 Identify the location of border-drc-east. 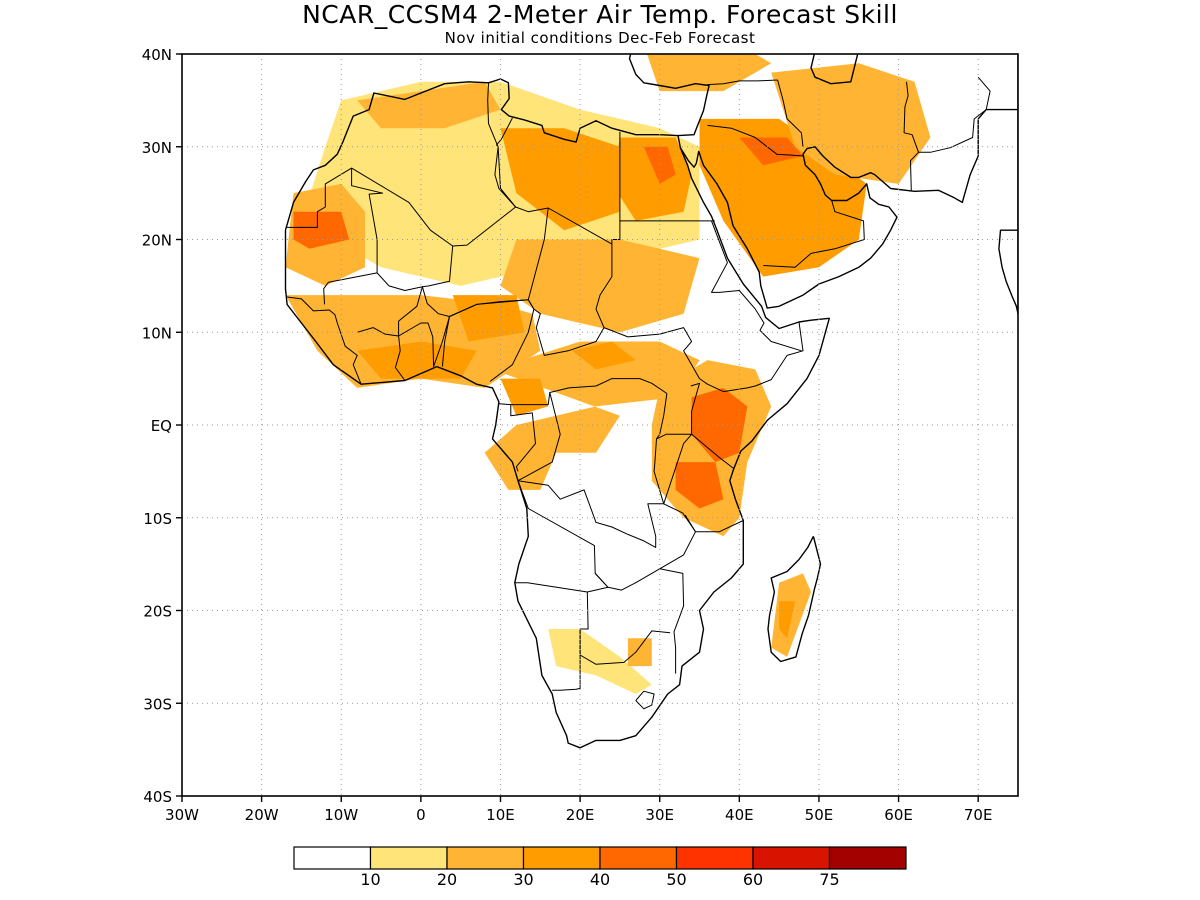
(592, 470).